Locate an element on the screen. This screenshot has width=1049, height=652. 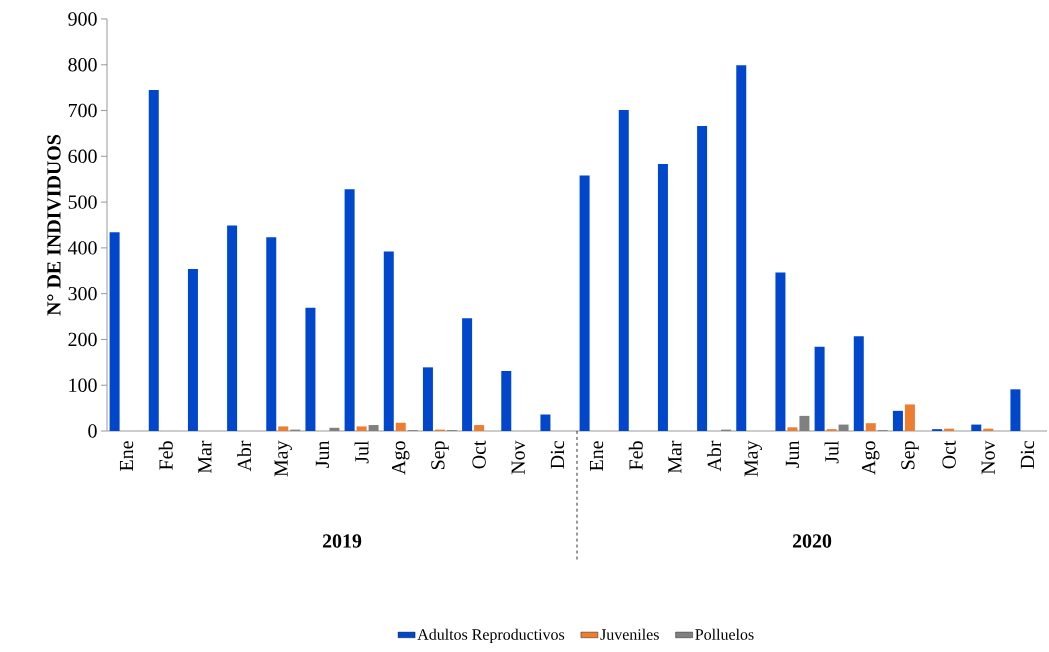
text: 2020 is located at coordinates (812, 541).